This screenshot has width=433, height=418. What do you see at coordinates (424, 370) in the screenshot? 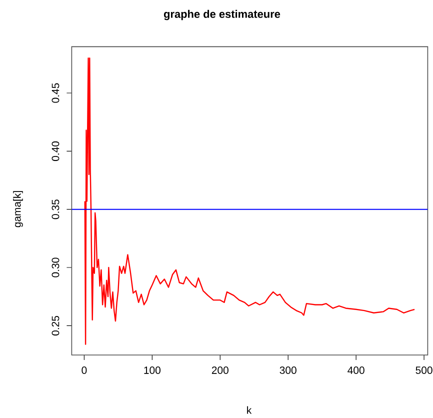
I see `x-tick-label: 500` at bounding box center [424, 370].